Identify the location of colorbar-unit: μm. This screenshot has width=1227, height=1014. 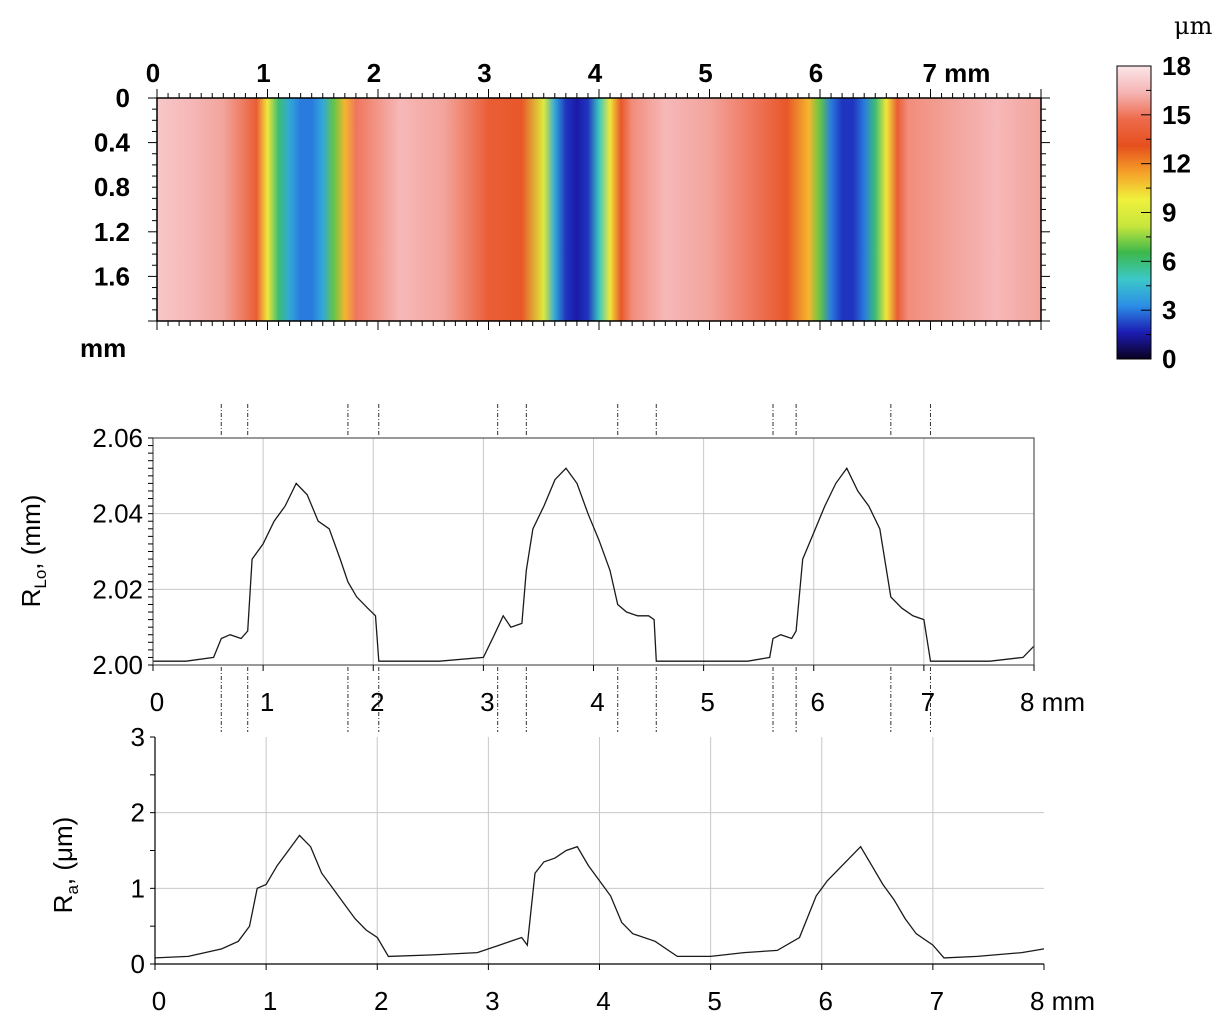
(1193, 26).